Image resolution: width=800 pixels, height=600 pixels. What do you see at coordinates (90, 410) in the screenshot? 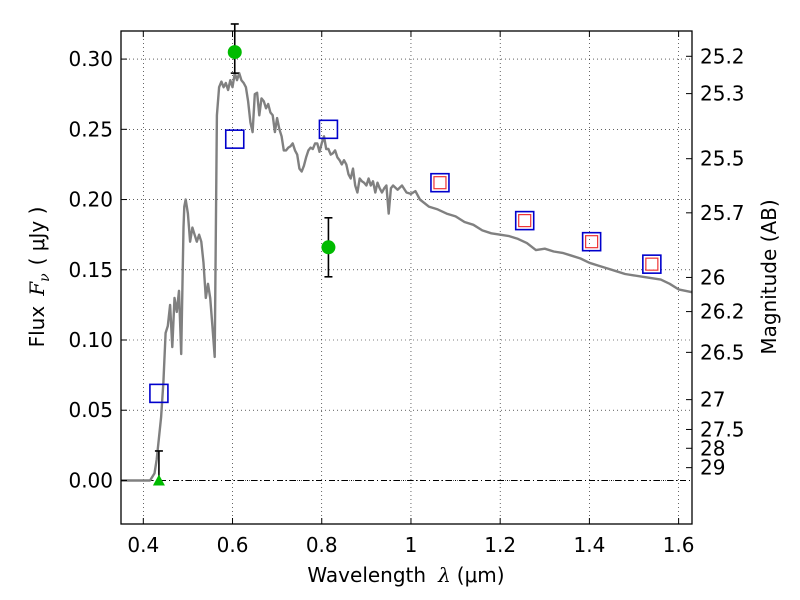
I see `y-tick-label: 0.05` at bounding box center [90, 410].